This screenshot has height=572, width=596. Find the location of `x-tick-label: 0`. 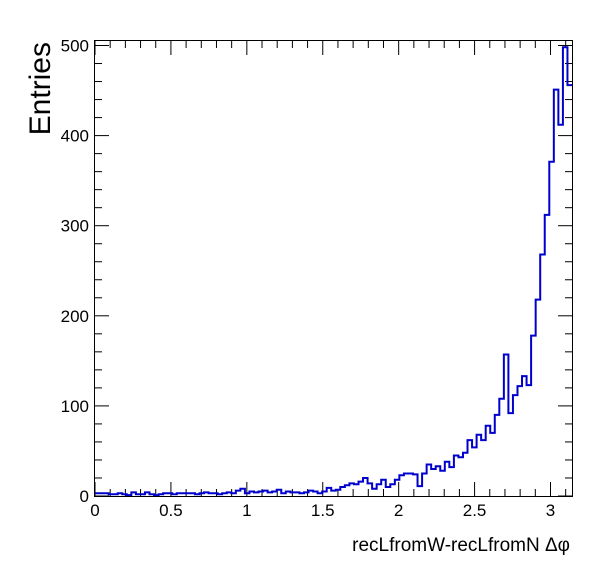

x-tick-label: 0 is located at coordinates (94, 510).